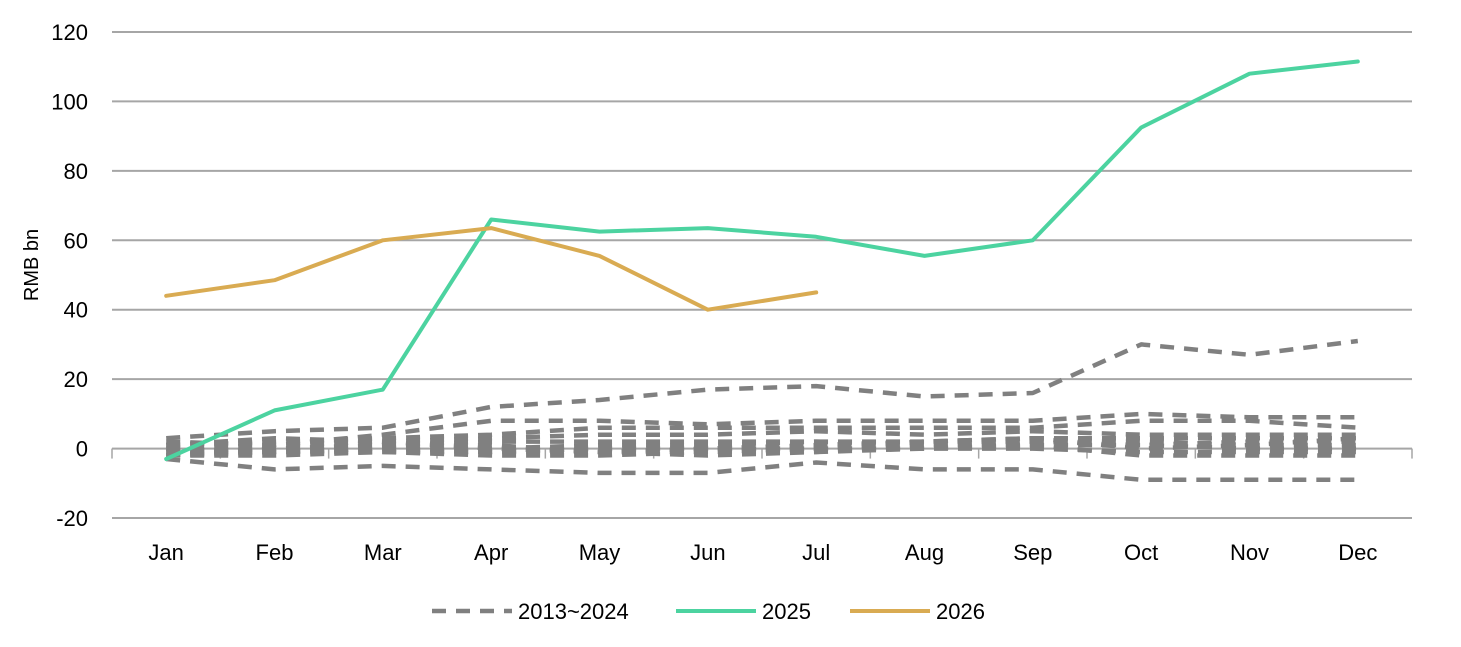  What do you see at coordinates (383, 552) in the screenshot?
I see `x-tick-label: Mar` at bounding box center [383, 552].